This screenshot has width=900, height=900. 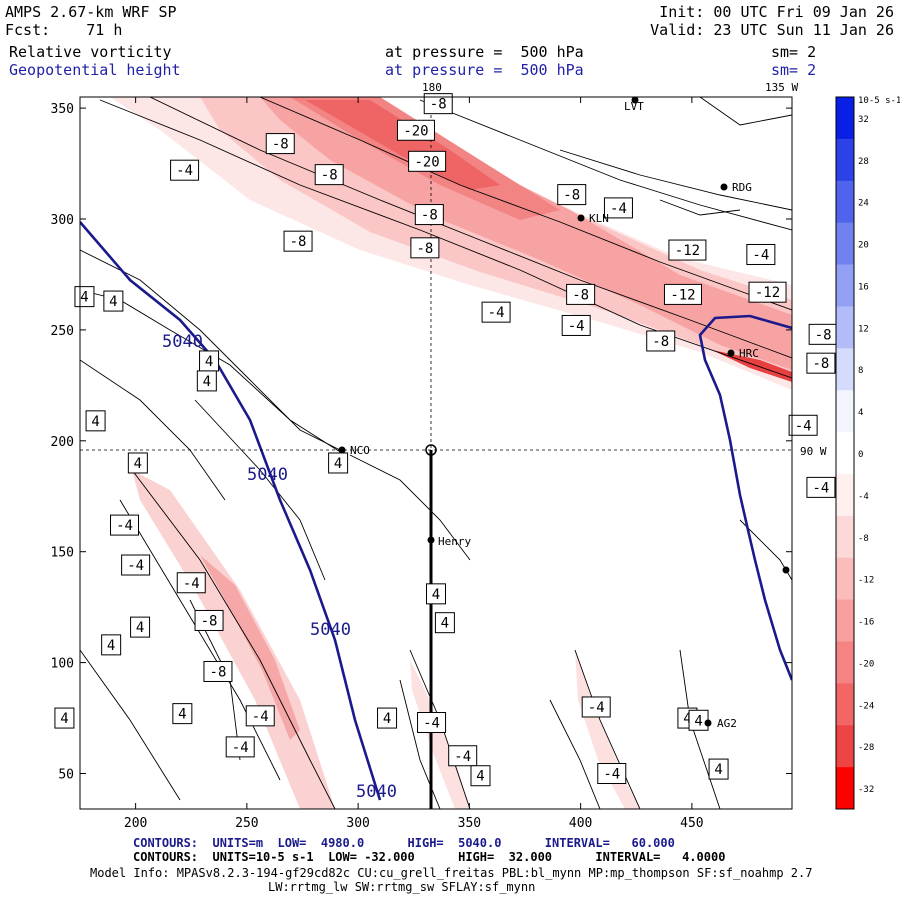 What do you see at coordinates (90, 52) in the screenshot?
I see `field1-name: Relative vorticity` at bounding box center [90, 52].